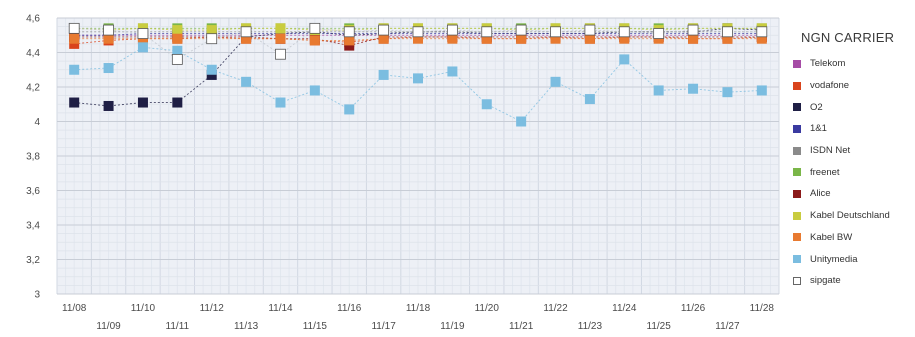 This screenshot has height=337, width=915. I want to click on legend-item: O2, so click(854, 107).